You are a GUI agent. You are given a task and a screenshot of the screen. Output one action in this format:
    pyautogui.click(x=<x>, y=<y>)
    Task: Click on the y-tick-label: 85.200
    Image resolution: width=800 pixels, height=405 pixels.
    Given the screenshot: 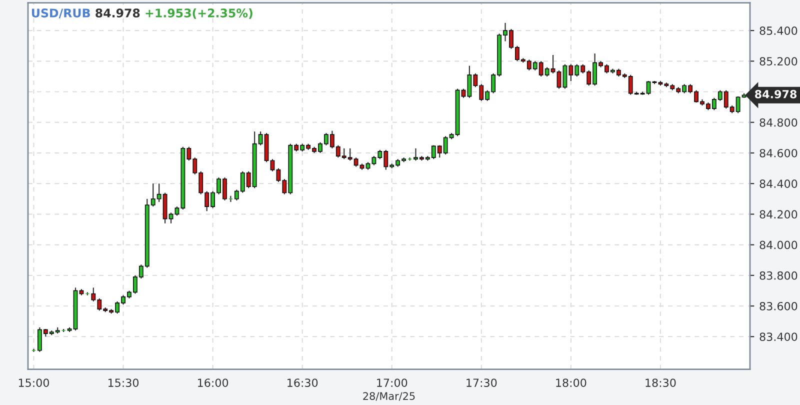 What is the action you would take?
    pyautogui.click(x=779, y=61)
    